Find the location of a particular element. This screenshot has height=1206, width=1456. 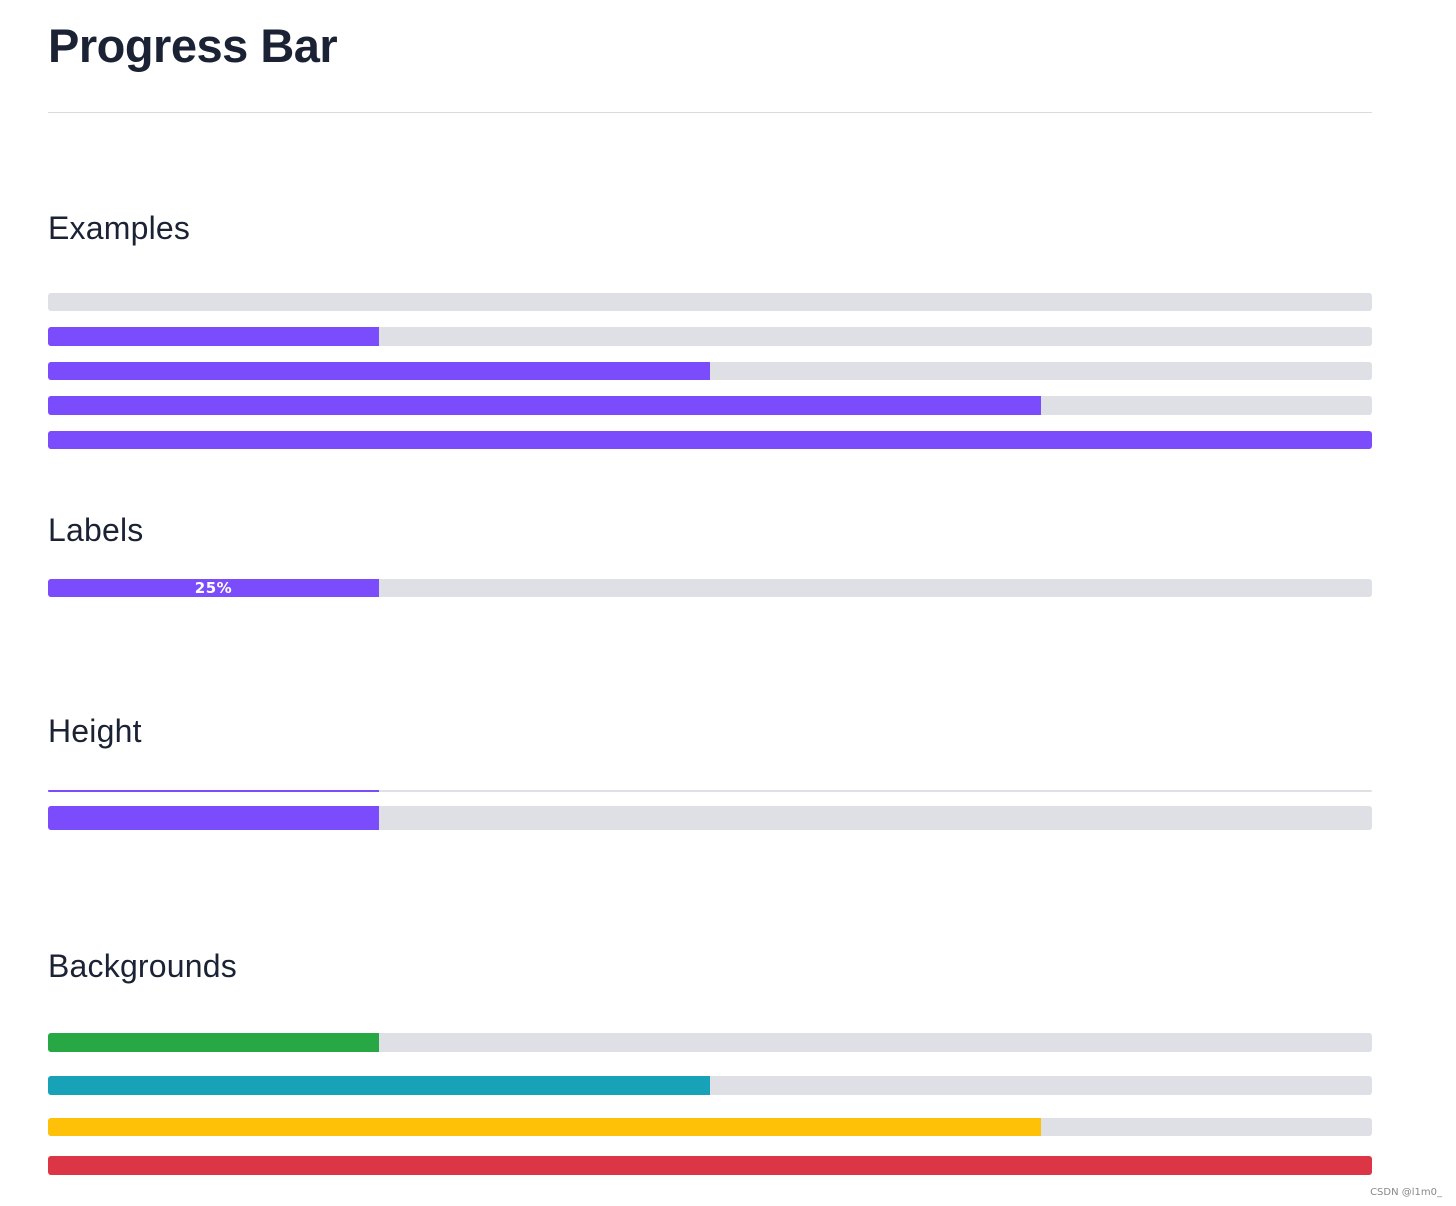

progress-label: 25% is located at coordinates (213, 588).